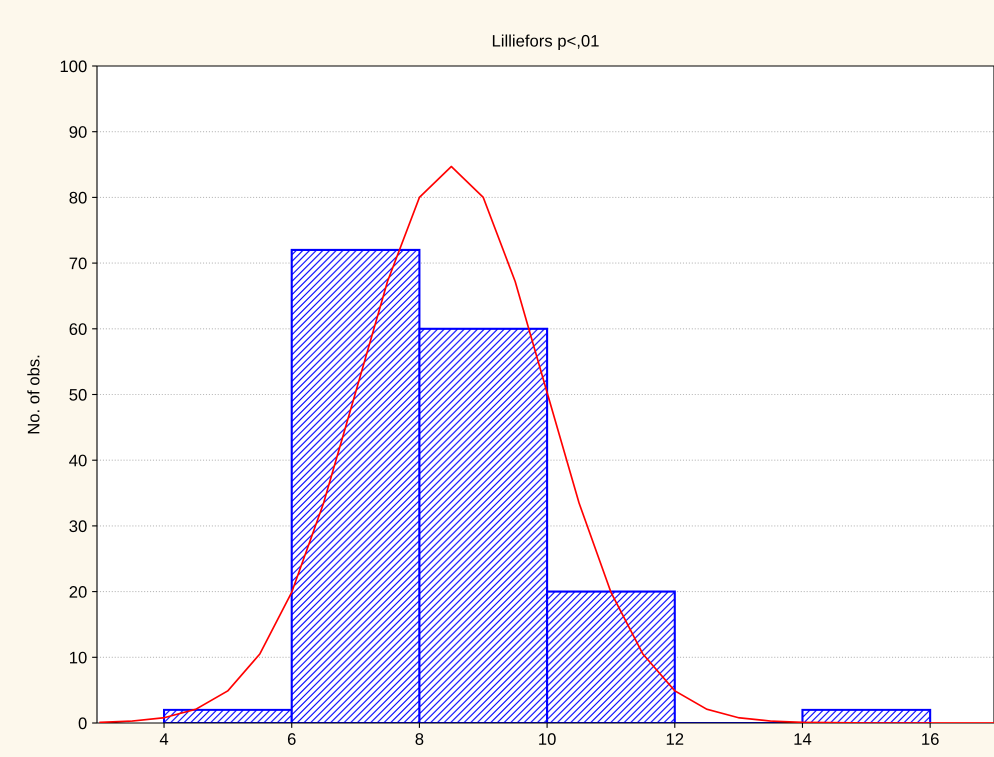 The width and height of the screenshot is (994, 757). What do you see at coordinates (420, 739) in the screenshot?
I see `x-tick-label: 8` at bounding box center [420, 739].